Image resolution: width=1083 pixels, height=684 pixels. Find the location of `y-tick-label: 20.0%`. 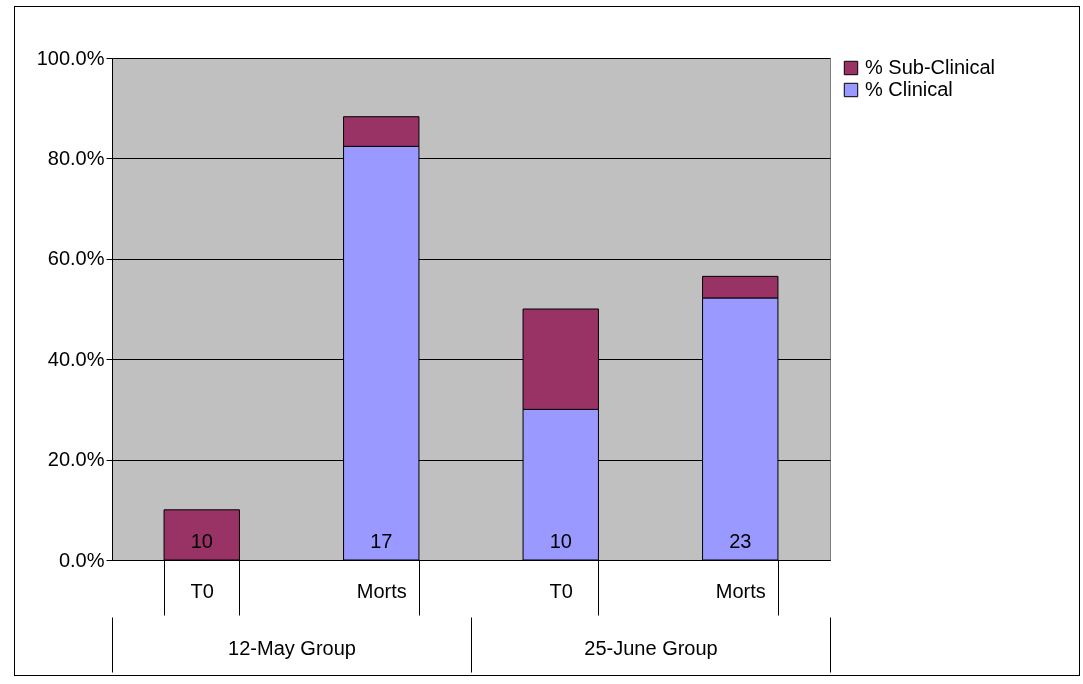

y-tick-label: 20.0% is located at coordinates (76, 459).